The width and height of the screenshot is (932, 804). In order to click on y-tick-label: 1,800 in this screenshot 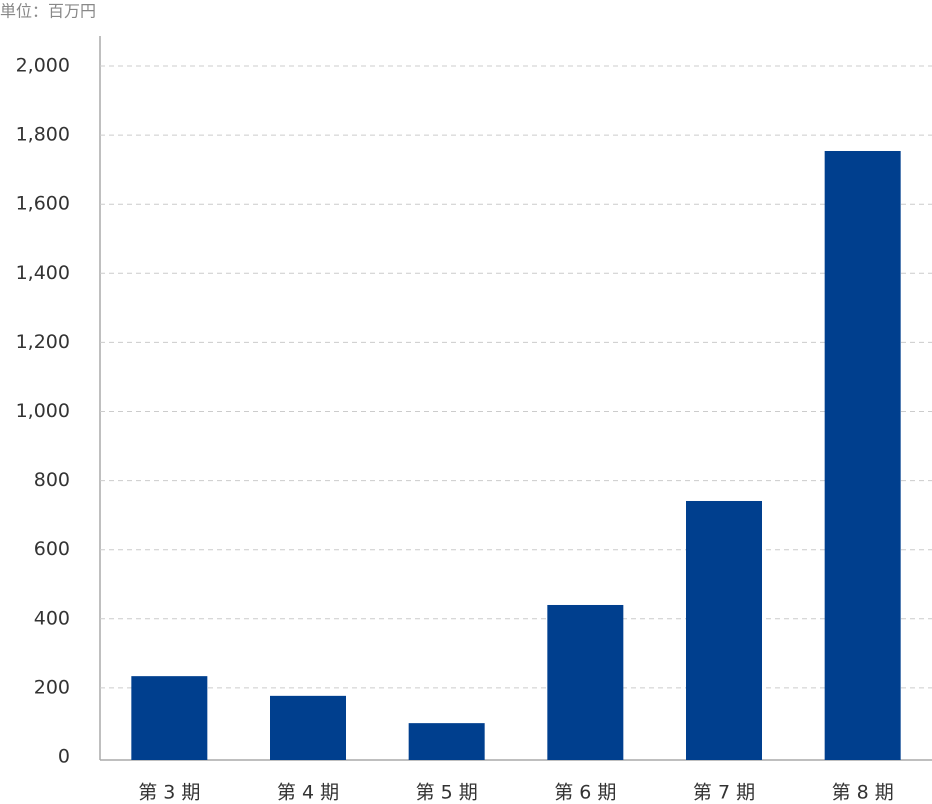, I will do `click(43, 135)`.